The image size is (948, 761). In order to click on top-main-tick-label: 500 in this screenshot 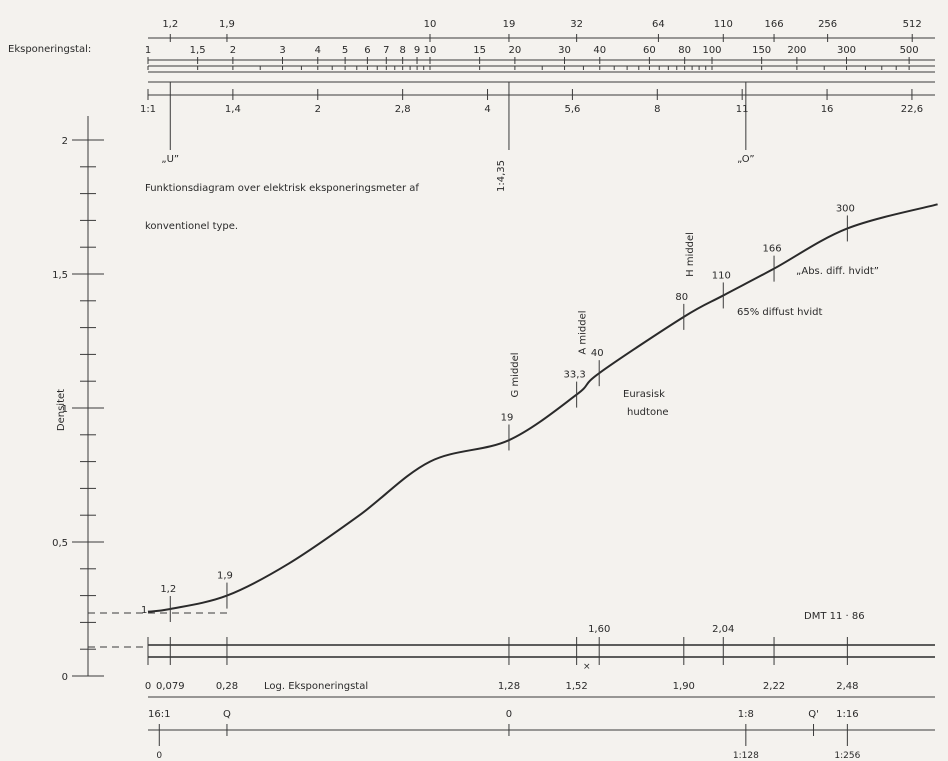, I will do `click(909, 50)`.